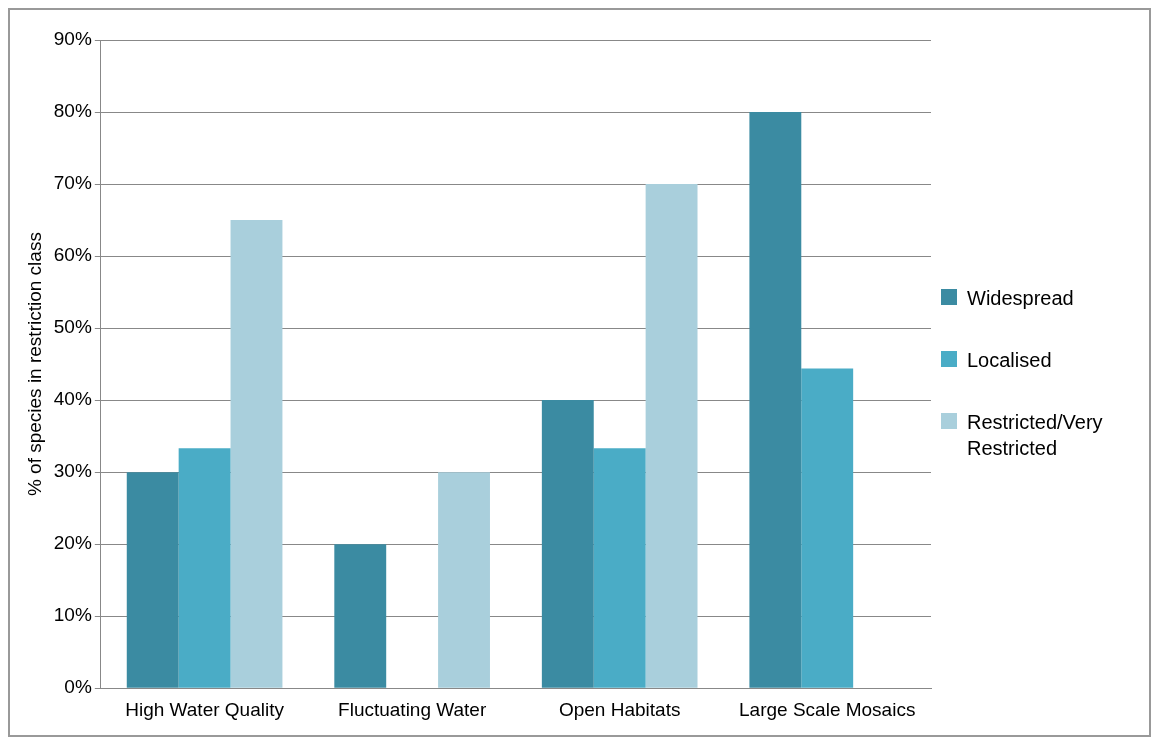 Image resolution: width=1163 pixels, height=749 pixels. What do you see at coordinates (34, 364) in the screenshot?
I see `y-axis-title: % of species in restriction class` at bounding box center [34, 364].